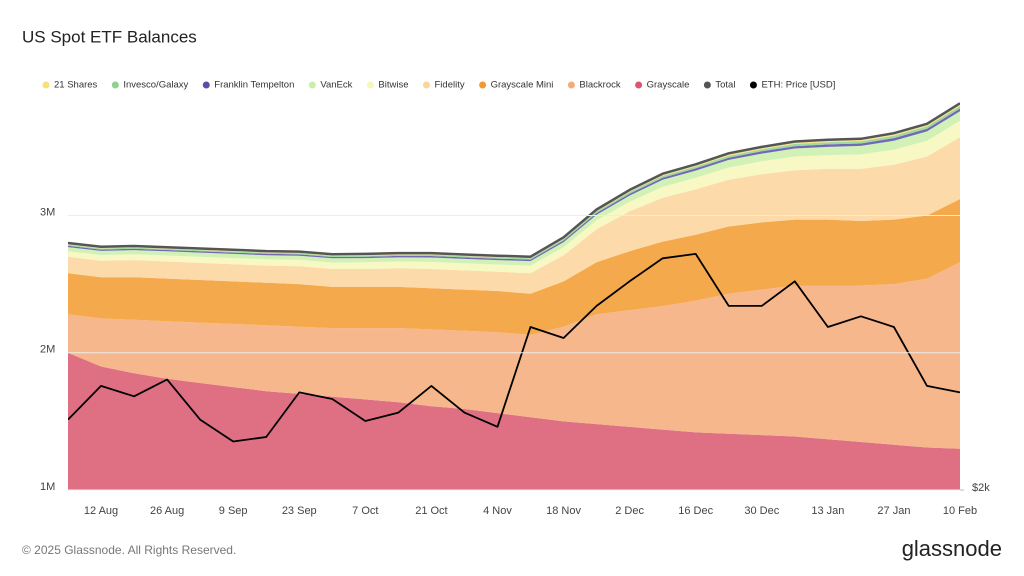  What do you see at coordinates (695, 511) in the screenshot?
I see `x-tick-label: 16 Dec` at bounding box center [695, 511].